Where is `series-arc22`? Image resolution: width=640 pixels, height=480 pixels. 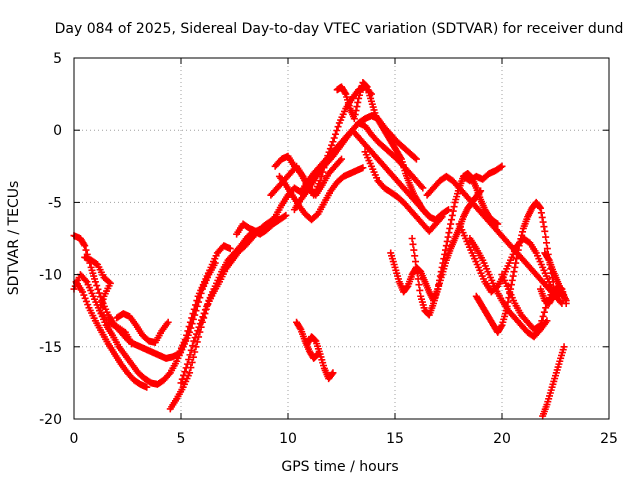 series-arc22 is located at coordinates (482, 173).